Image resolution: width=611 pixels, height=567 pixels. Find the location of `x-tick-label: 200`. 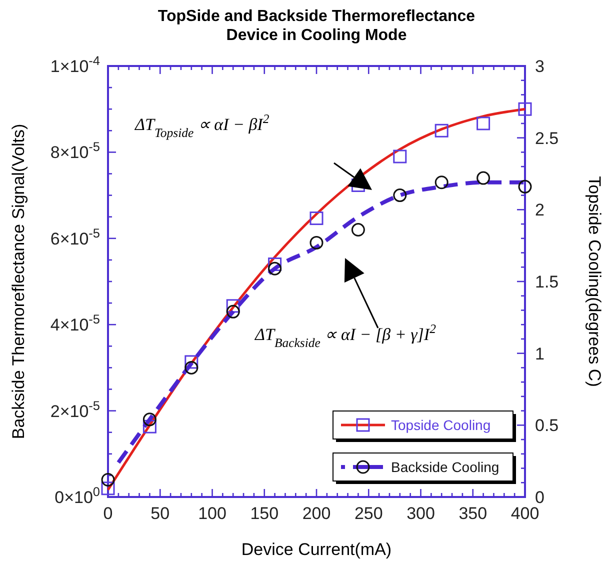

x-tick-label: 200 is located at coordinates (316, 513).